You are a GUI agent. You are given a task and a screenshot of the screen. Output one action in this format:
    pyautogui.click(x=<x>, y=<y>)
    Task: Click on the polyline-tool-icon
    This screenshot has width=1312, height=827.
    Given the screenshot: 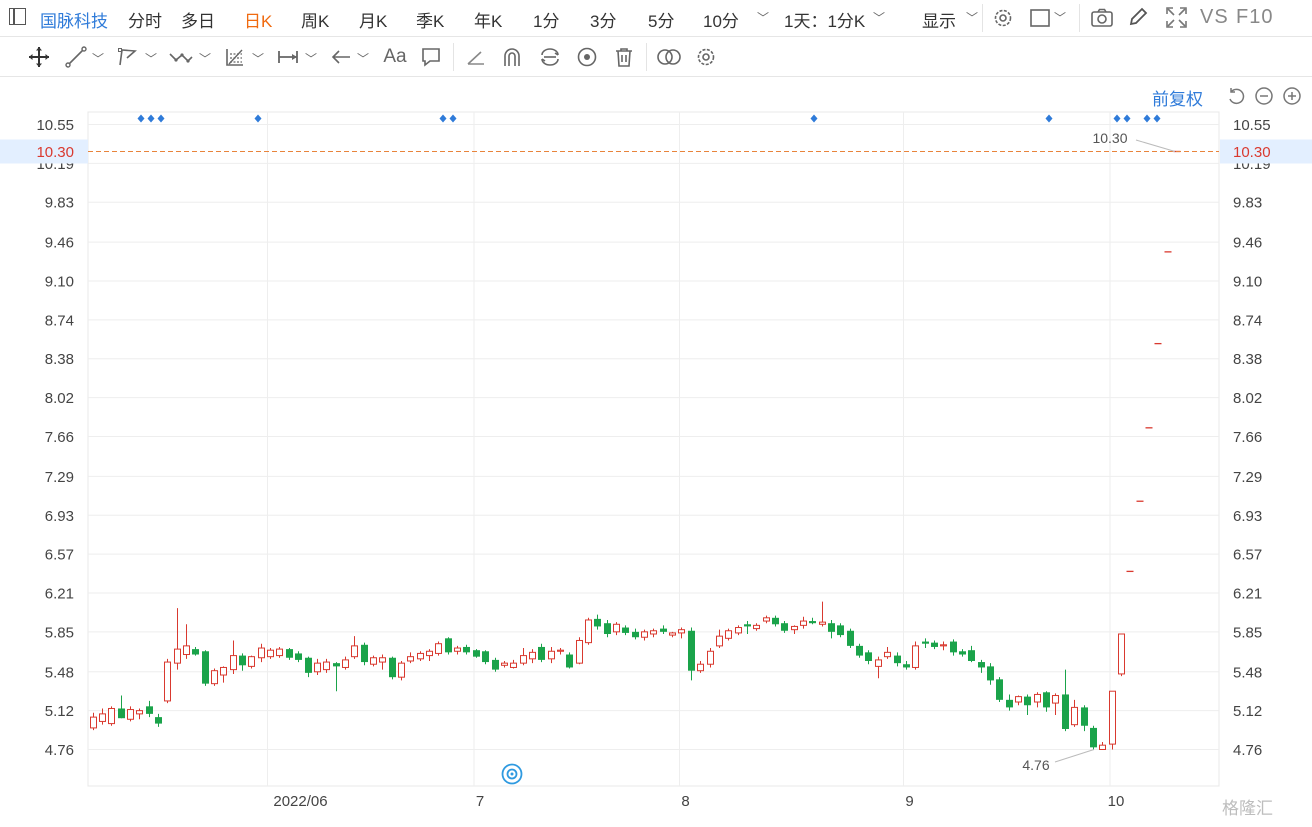 What is the action you would take?
    pyautogui.click(x=128, y=57)
    